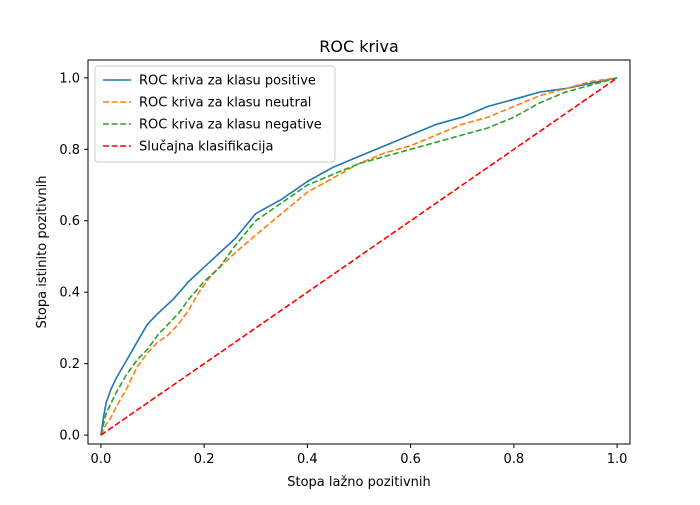  What do you see at coordinates (206, 147) in the screenshot?
I see `legend-label: Slučajna klasifikacija` at bounding box center [206, 147].